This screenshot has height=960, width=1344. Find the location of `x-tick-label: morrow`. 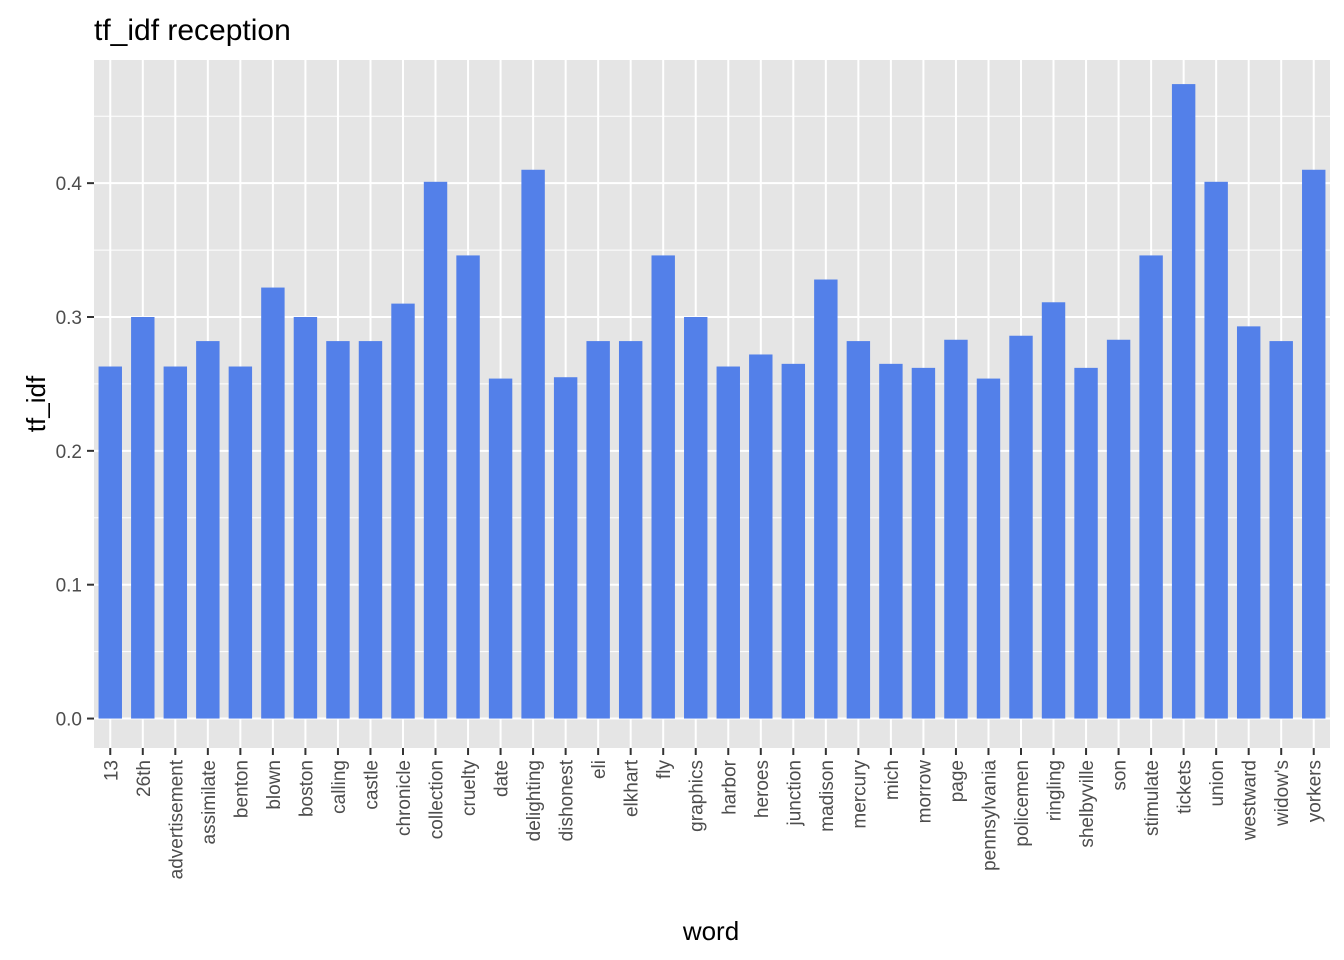

x-tick-label: morrow is located at coordinates (924, 792).